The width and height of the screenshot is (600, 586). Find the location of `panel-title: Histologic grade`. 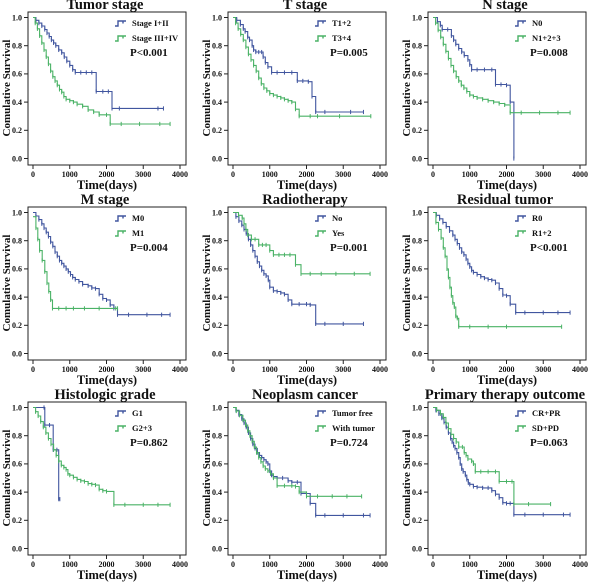

panel-title: Histologic grade is located at coordinates (105, 395).